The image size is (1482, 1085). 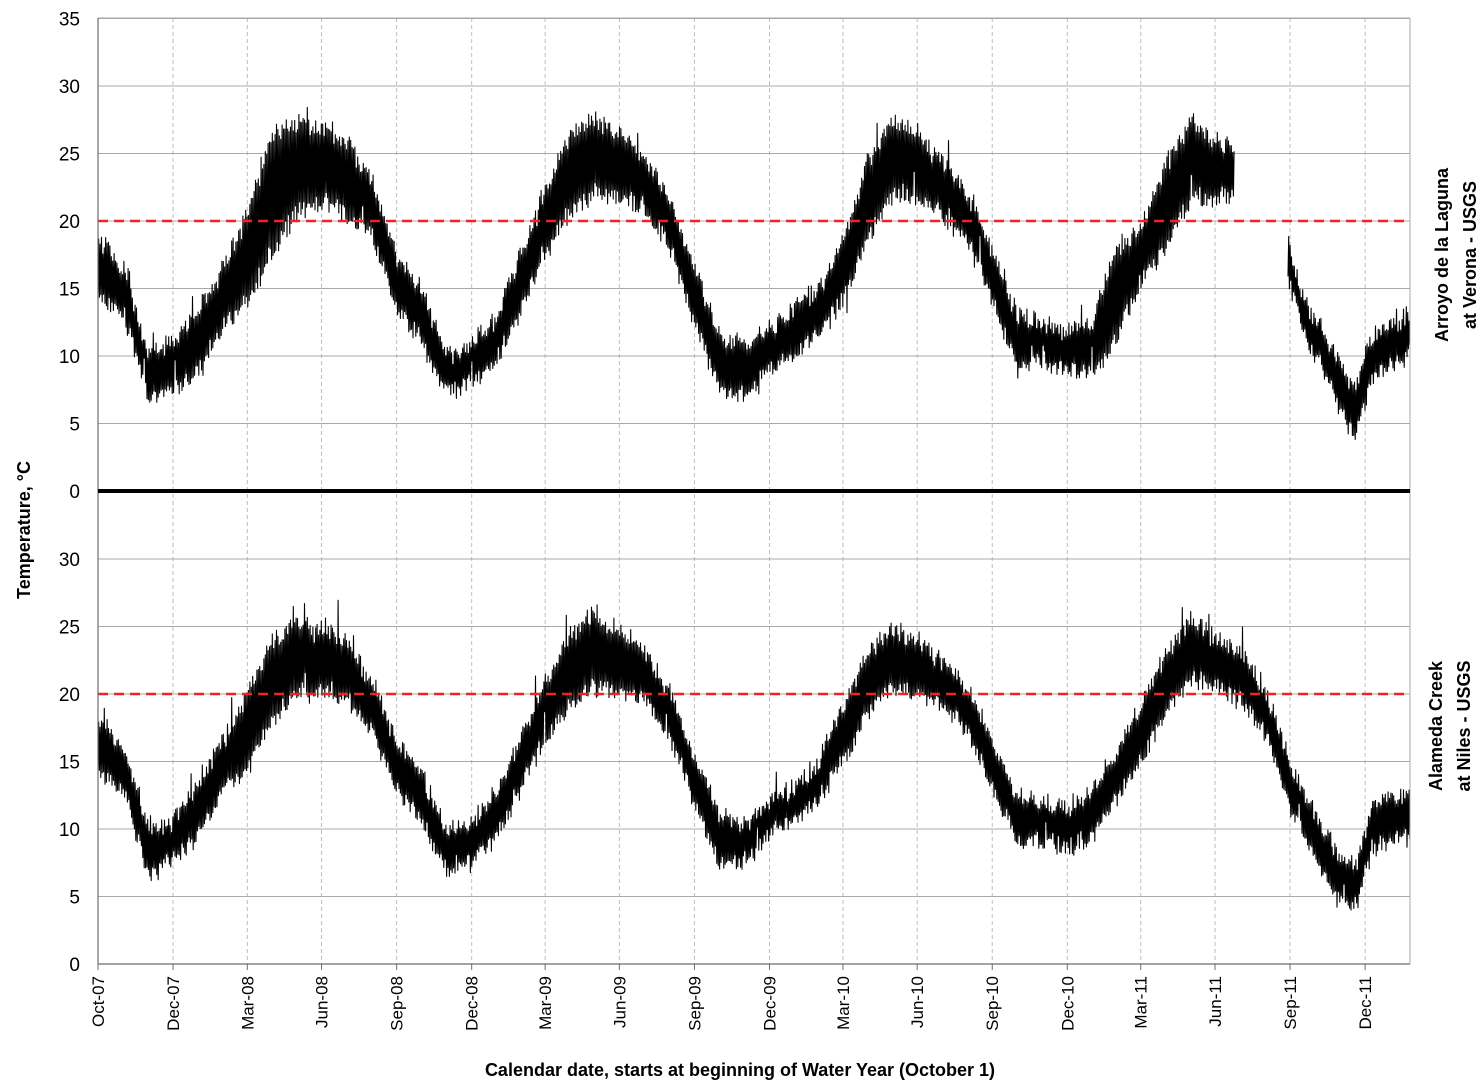 What do you see at coordinates (770, 1003) in the screenshot?
I see `x-tick-label: Dec-09` at bounding box center [770, 1003].